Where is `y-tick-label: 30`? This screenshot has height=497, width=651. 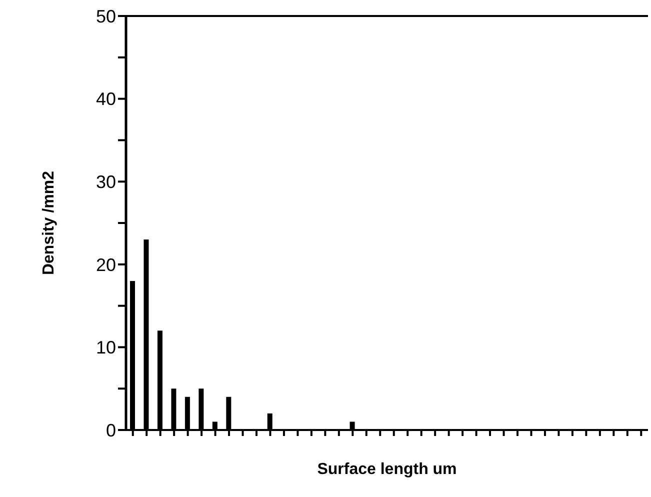 y-tick-label: 30 is located at coordinates (106, 182).